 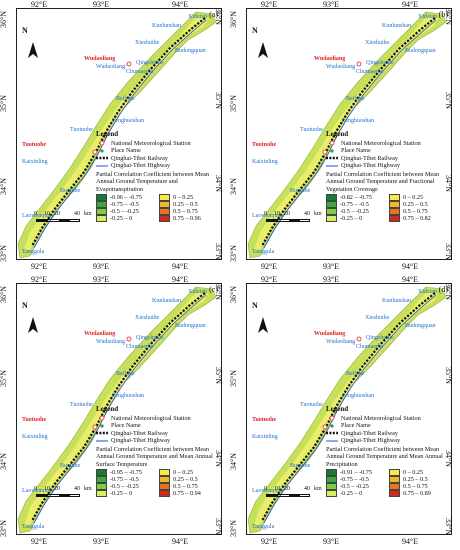 I want to click on place-label: Kunlunshan, so click(x=166, y=301).